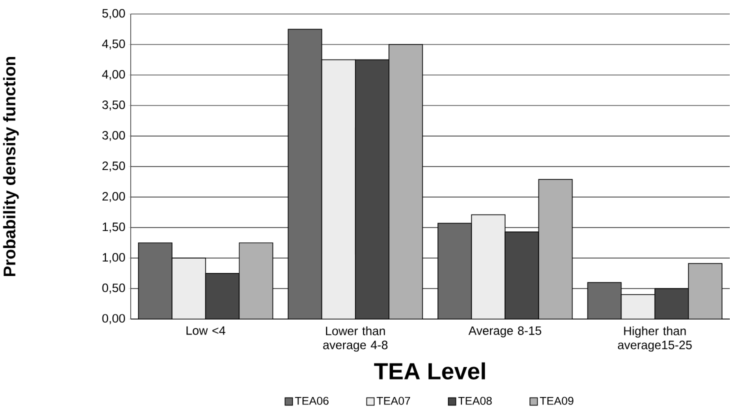  What do you see at coordinates (393, 401) in the screenshot?
I see `legend-label: TEA07` at bounding box center [393, 401].